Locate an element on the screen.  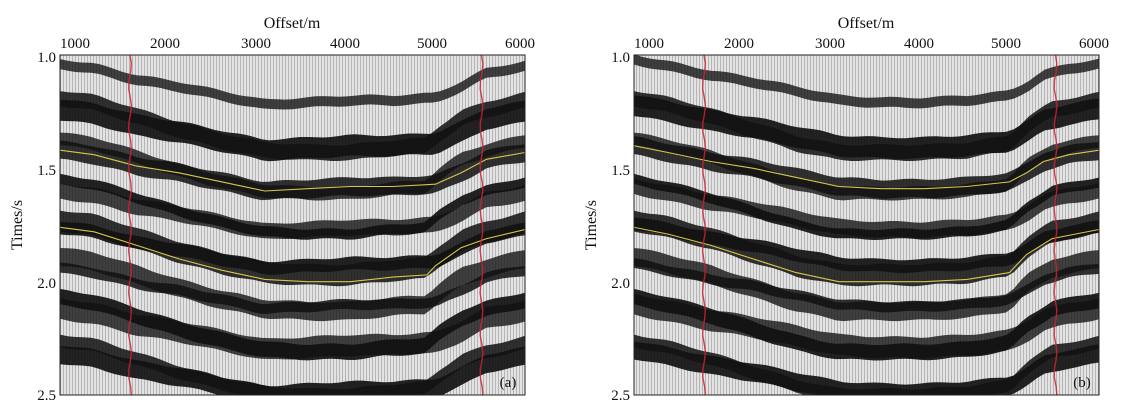
panel-label: (a) is located at coordinates (508, 383).